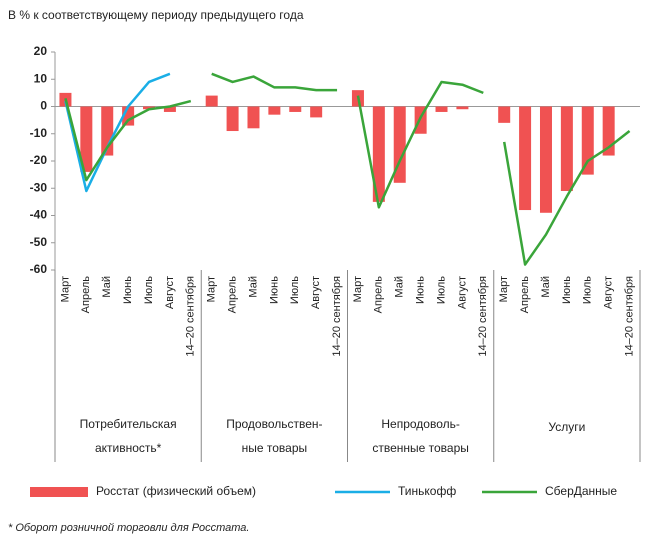 The width and height of the screenshot is (648, 539). What do you see at coordinates (581, 491) in the screenshot?
I see `legend-label: СберДанные` at bounding box center [581, 491].